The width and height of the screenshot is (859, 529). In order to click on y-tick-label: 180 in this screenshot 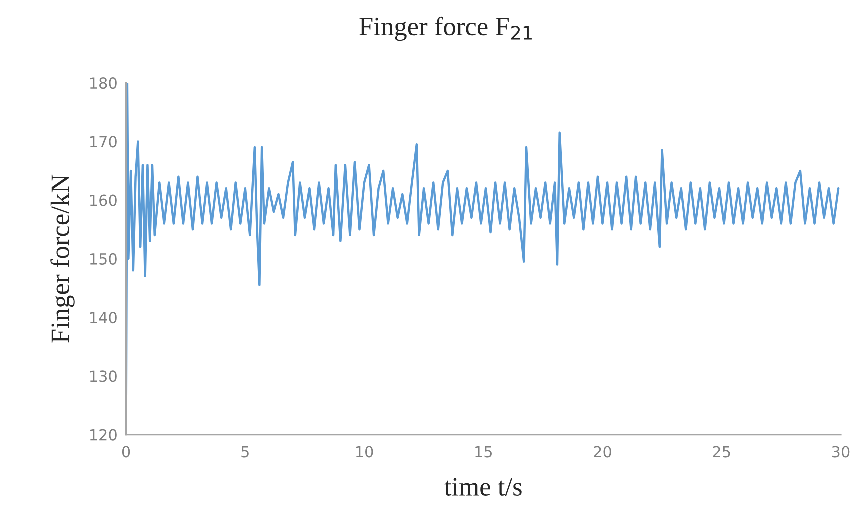, I will do `click(103, 84)`.